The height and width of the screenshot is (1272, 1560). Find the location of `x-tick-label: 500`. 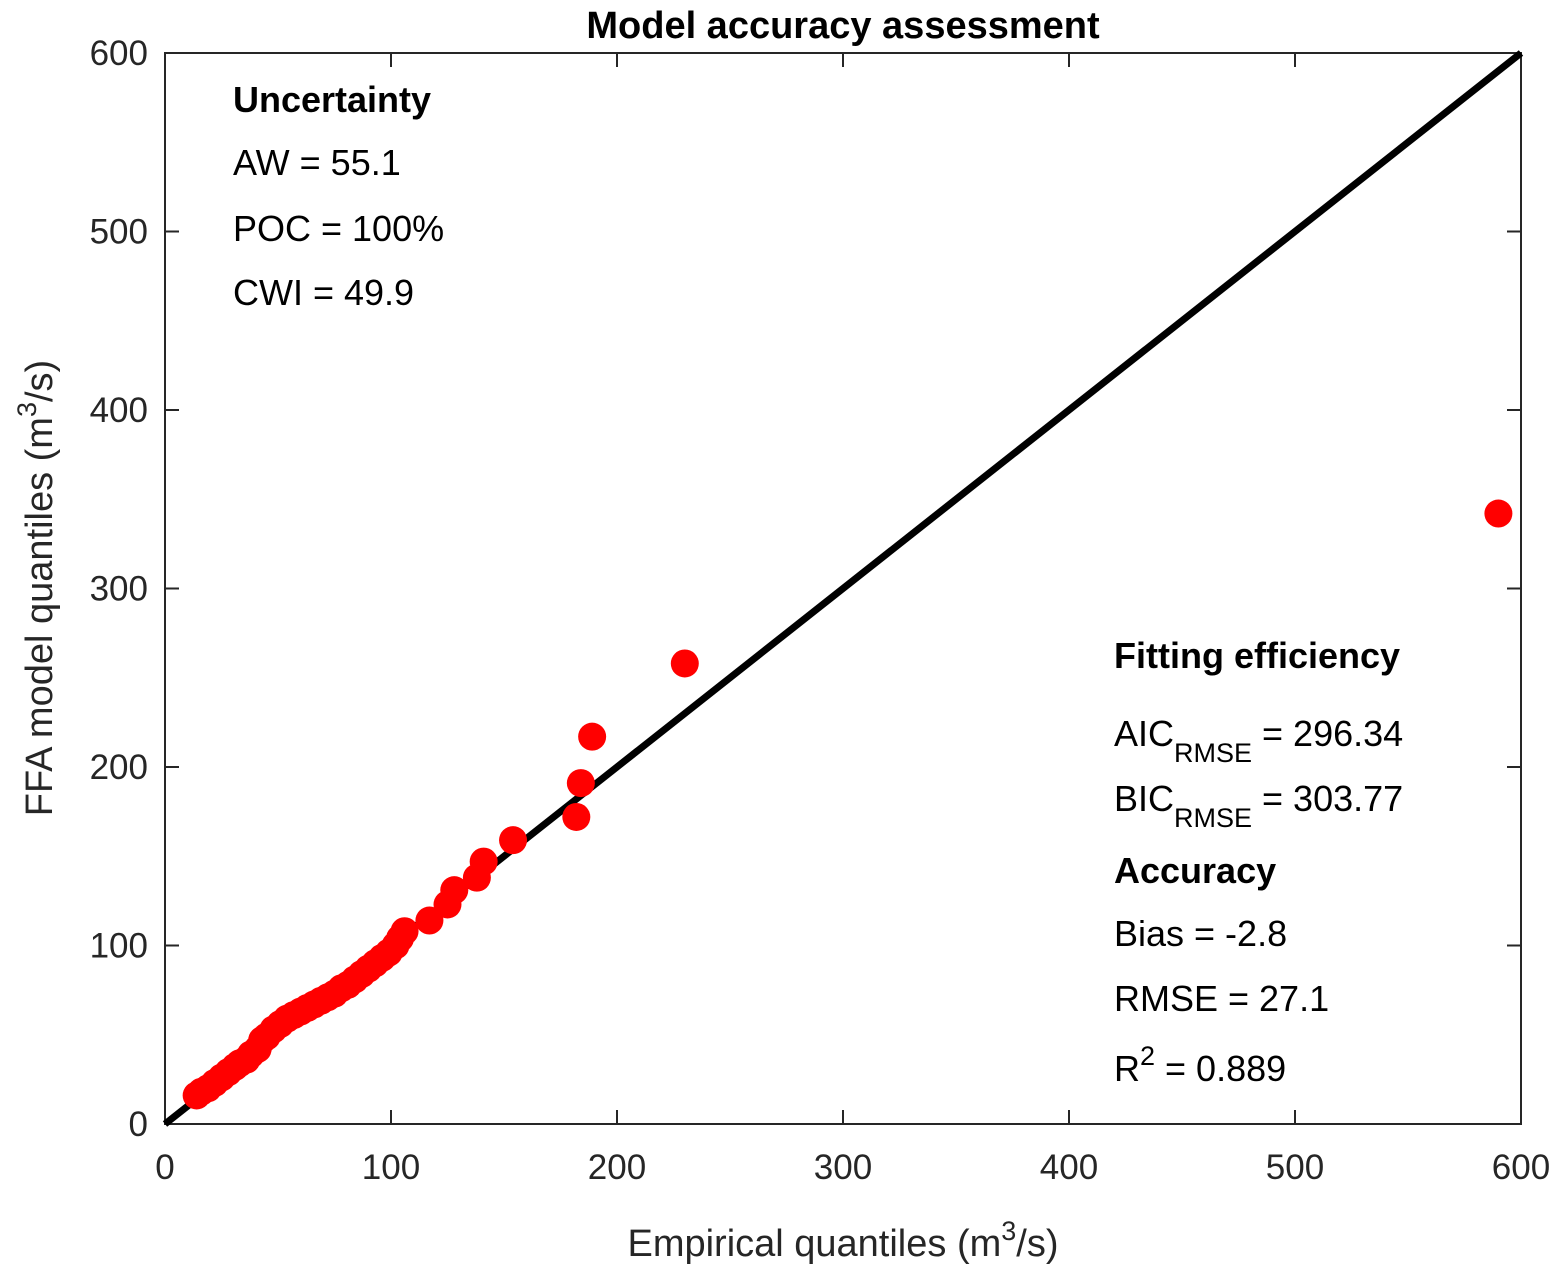

x-tick-label: 500 is located at coordinates (1295, 1167).